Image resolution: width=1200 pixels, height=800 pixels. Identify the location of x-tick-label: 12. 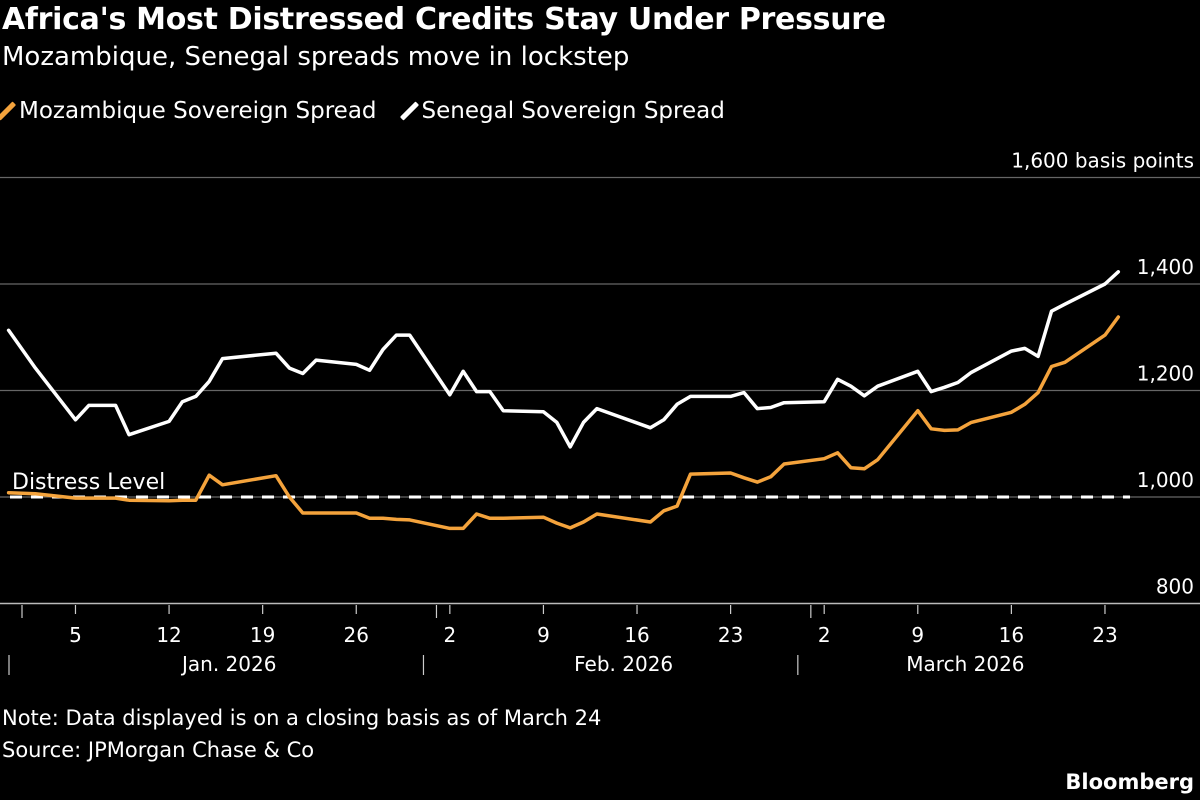
(168, 635).